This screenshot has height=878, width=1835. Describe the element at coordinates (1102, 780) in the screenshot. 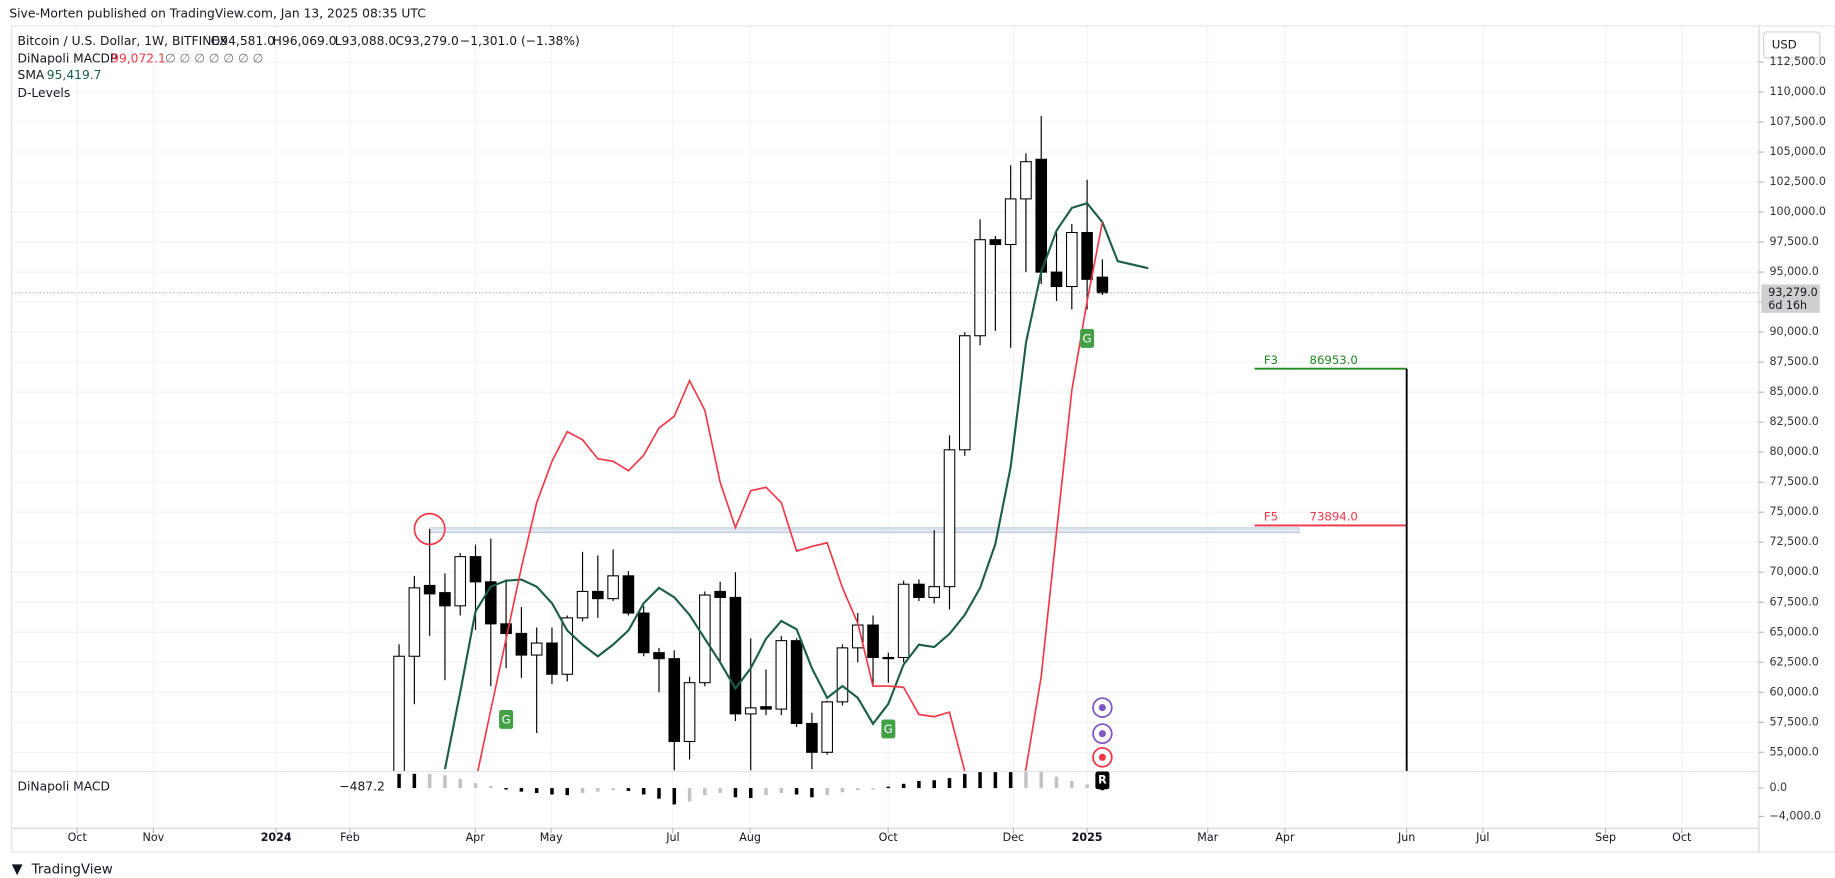

I see `r-badge` at that location.